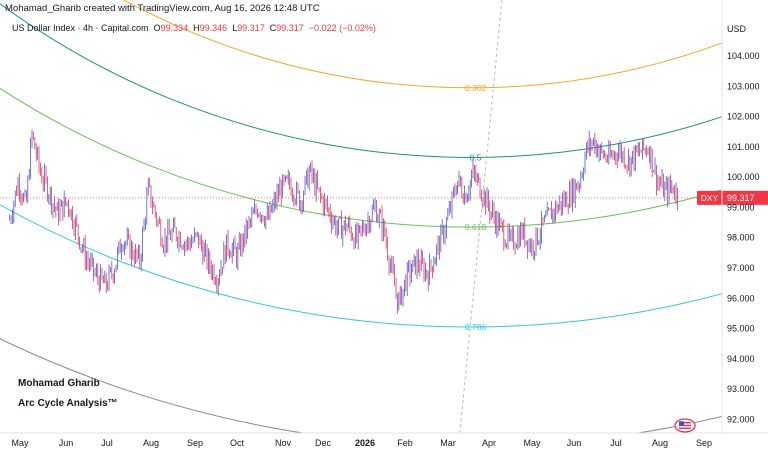 This screenshot has height=456, width=768. Describe the element at coordinates (741, 389) in the screenshot. I see `y-tick-label: 93.000` at that location.